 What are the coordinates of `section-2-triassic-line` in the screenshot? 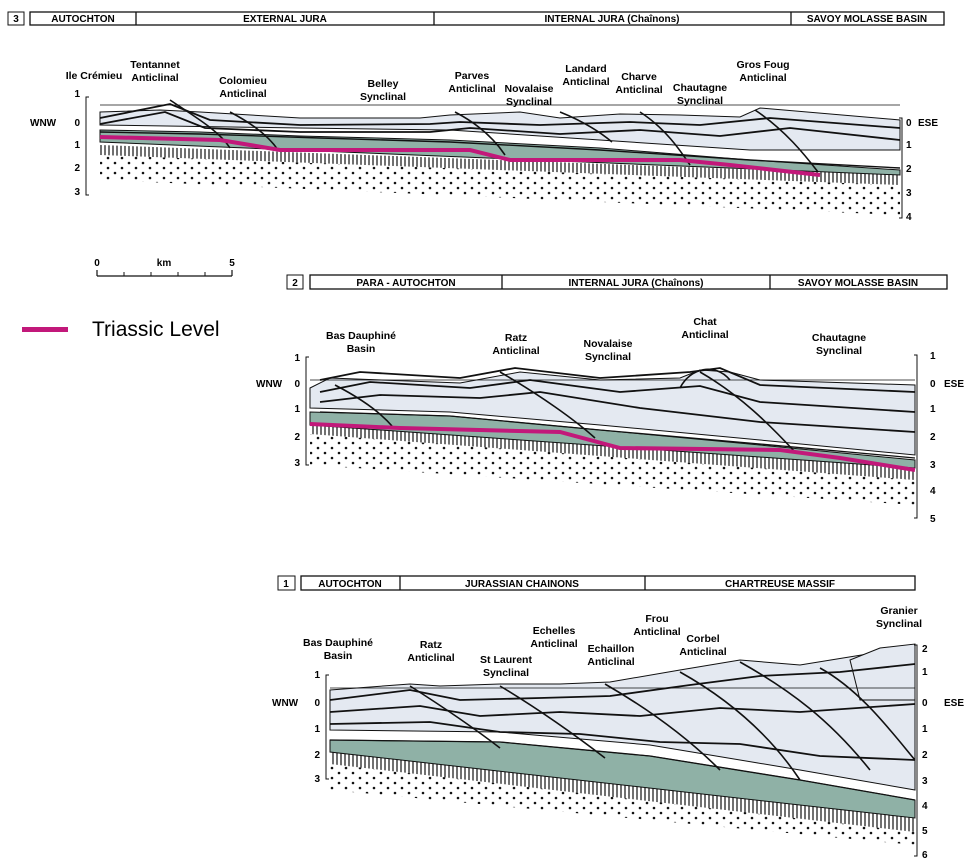 It's located at (612, 447).